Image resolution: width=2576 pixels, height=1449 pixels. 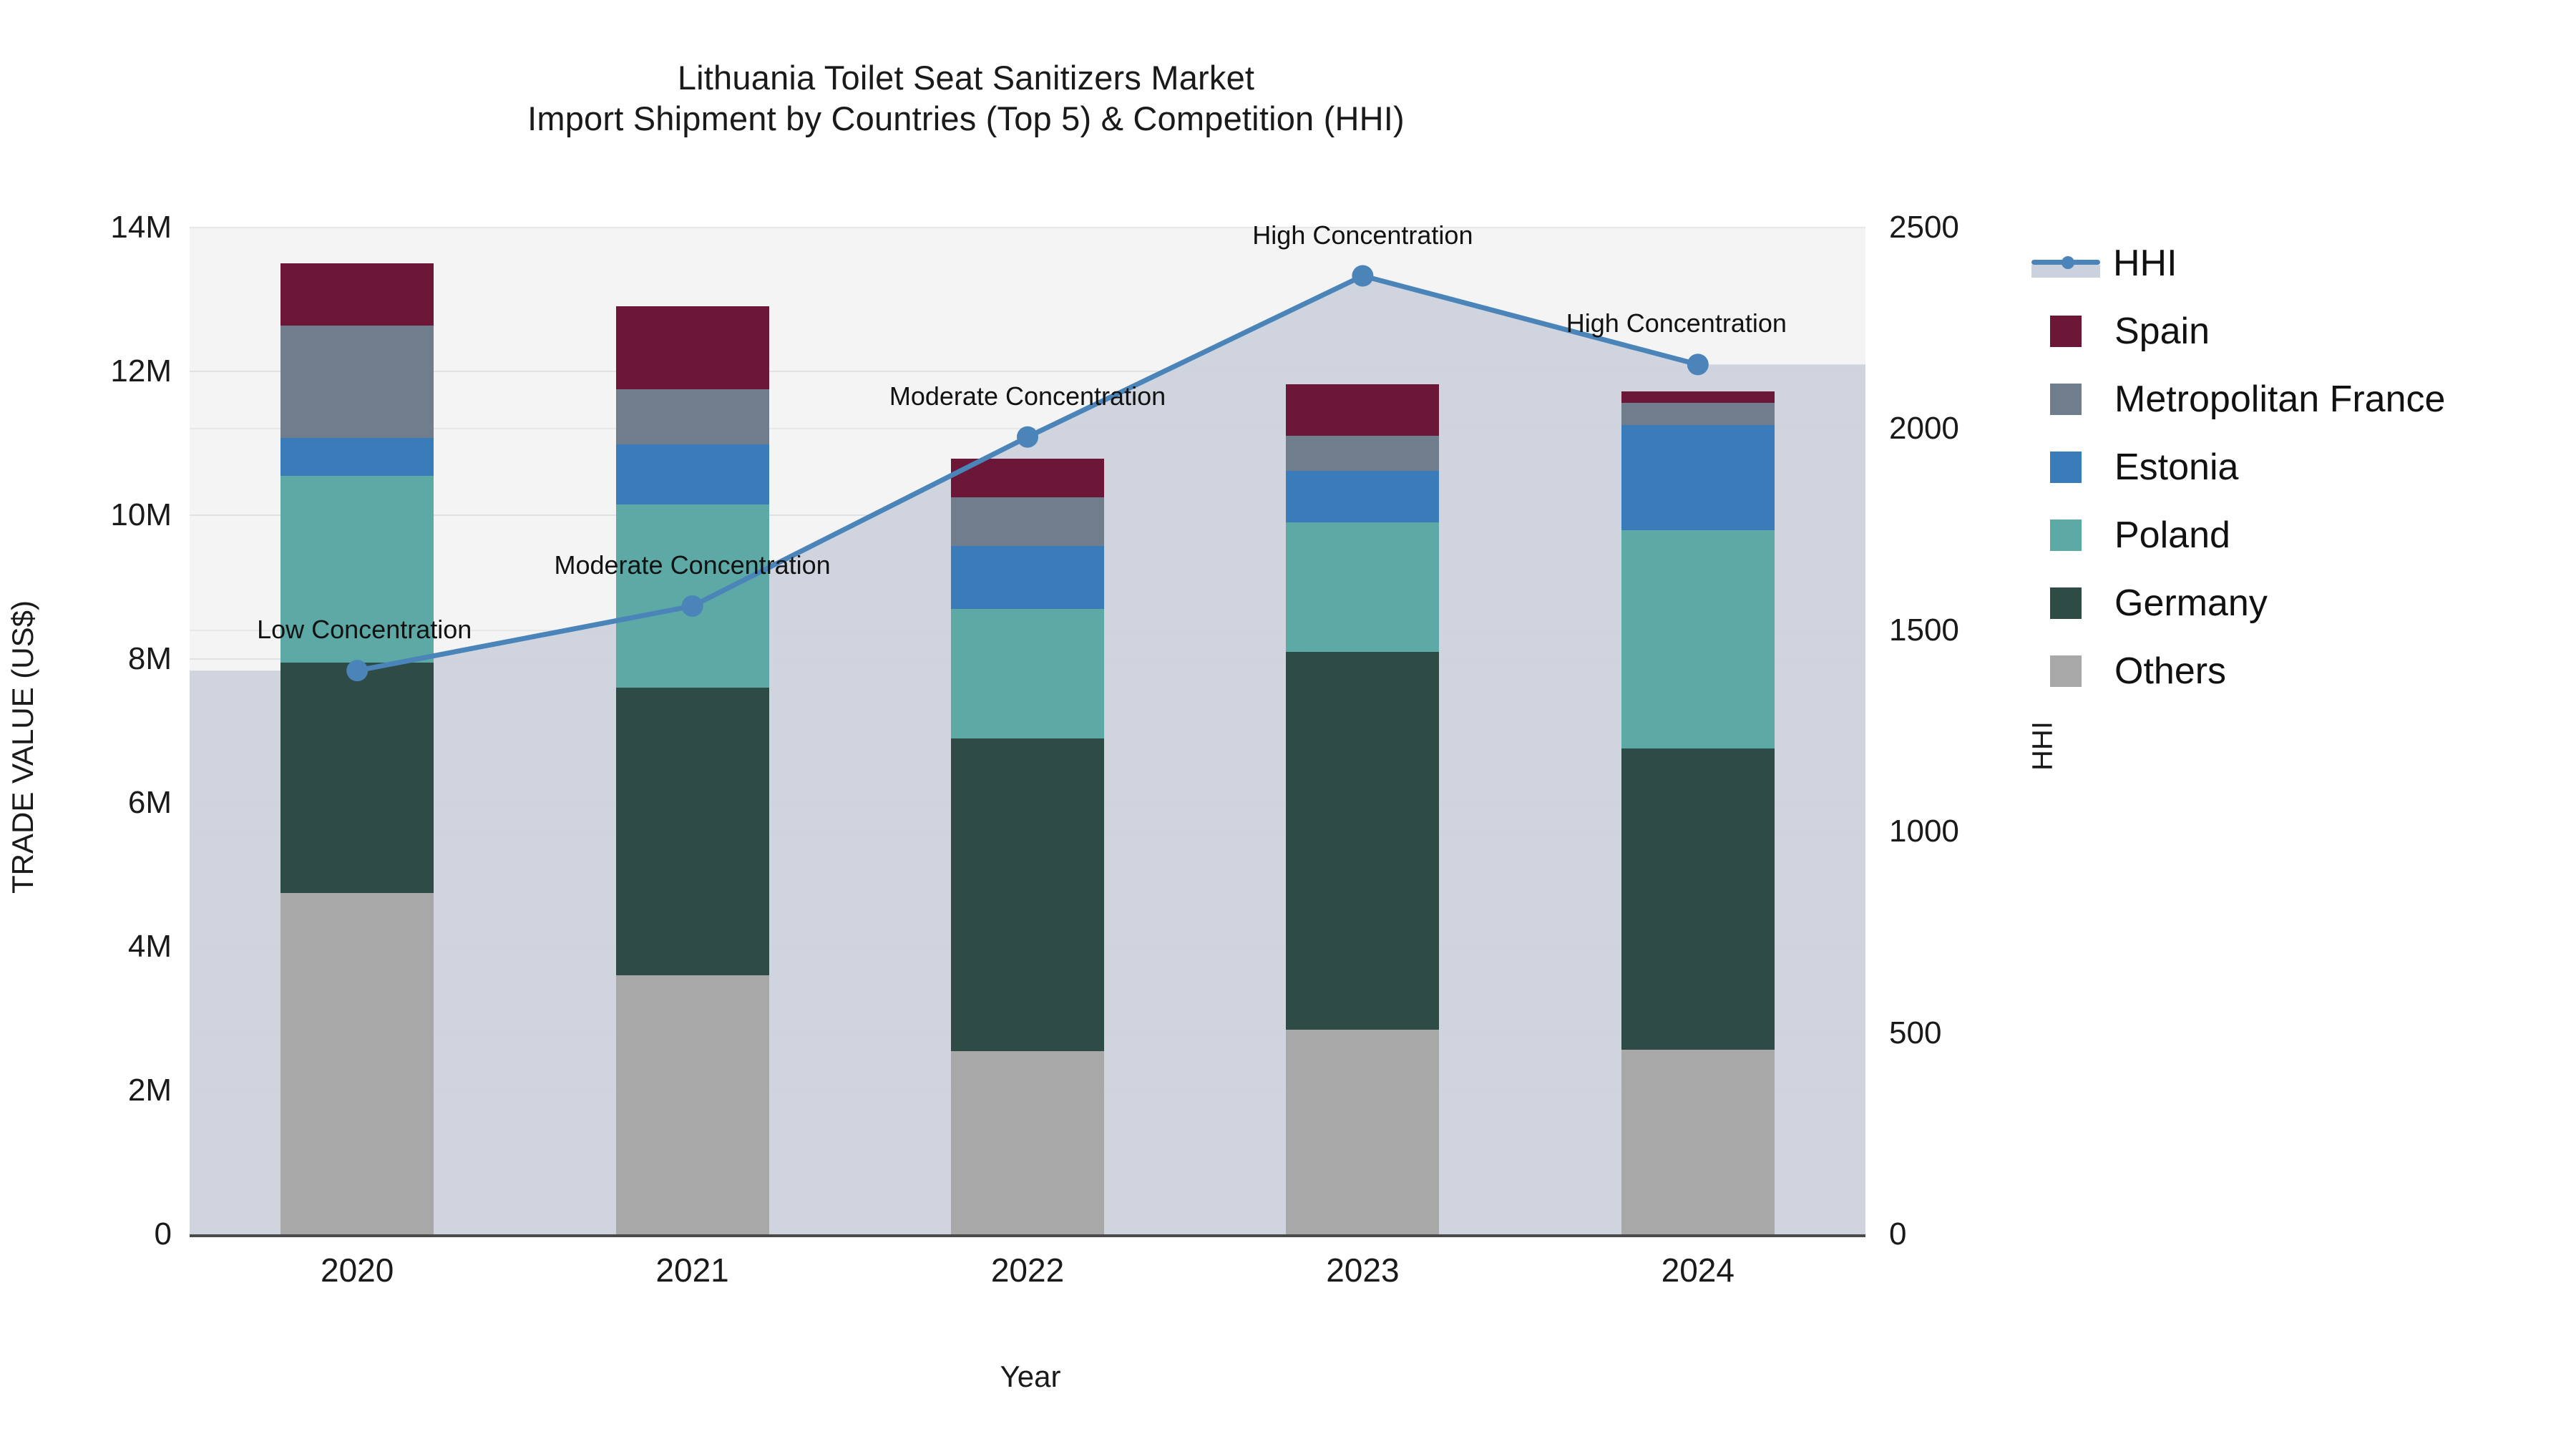 What do you see at coordinates (1027, 1235) in the screenshot?
I see `x-axis-spine` at bounding box center [1027, 1235].